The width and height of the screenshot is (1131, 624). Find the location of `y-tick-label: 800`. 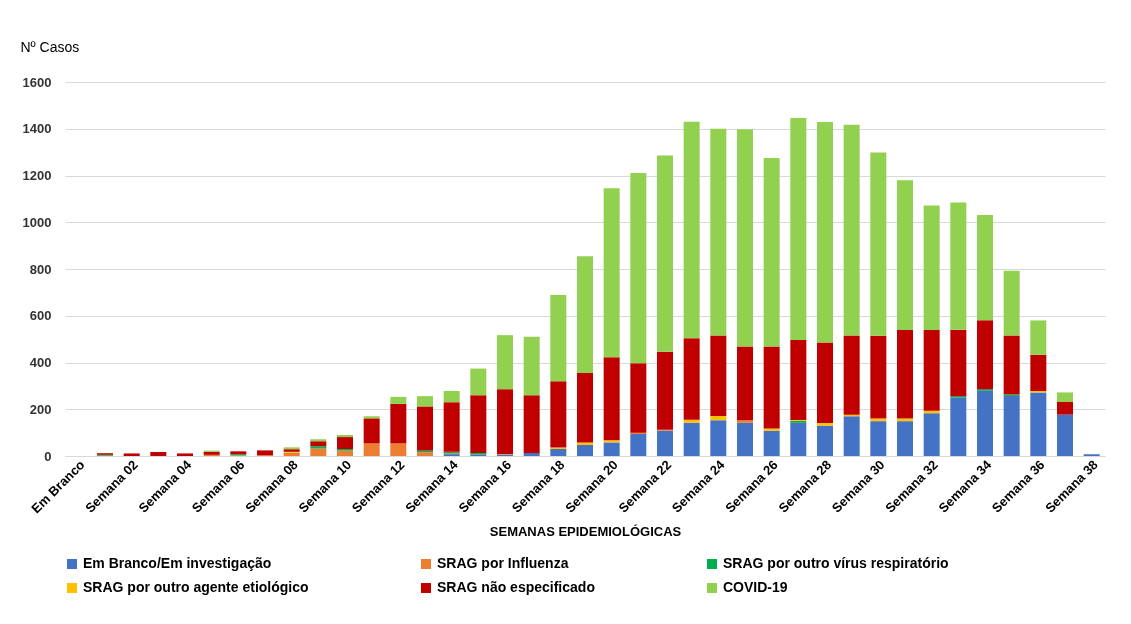

y-tick-label: 800 is located at coordinates (40, 269).